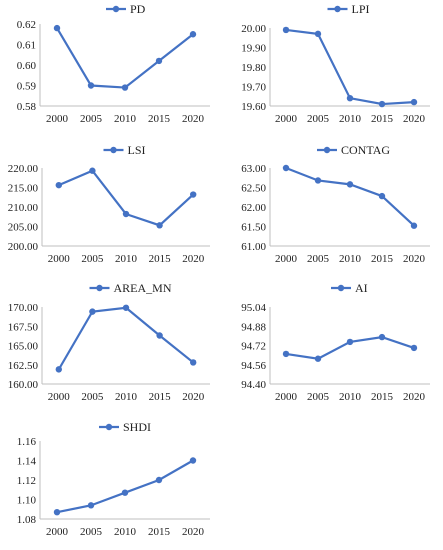 This screenshot has width=443, height=550. I want to click on y-tick-label: 1.14, so click(27, 462).